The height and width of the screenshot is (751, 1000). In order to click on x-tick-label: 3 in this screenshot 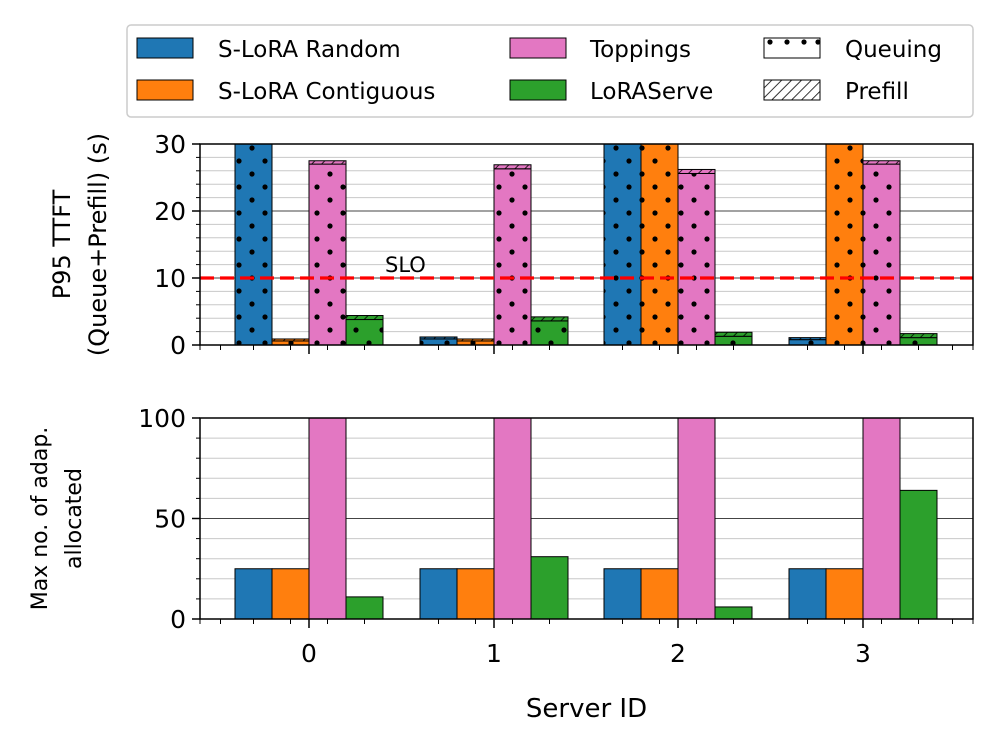, I will do `click(863, 653)`.